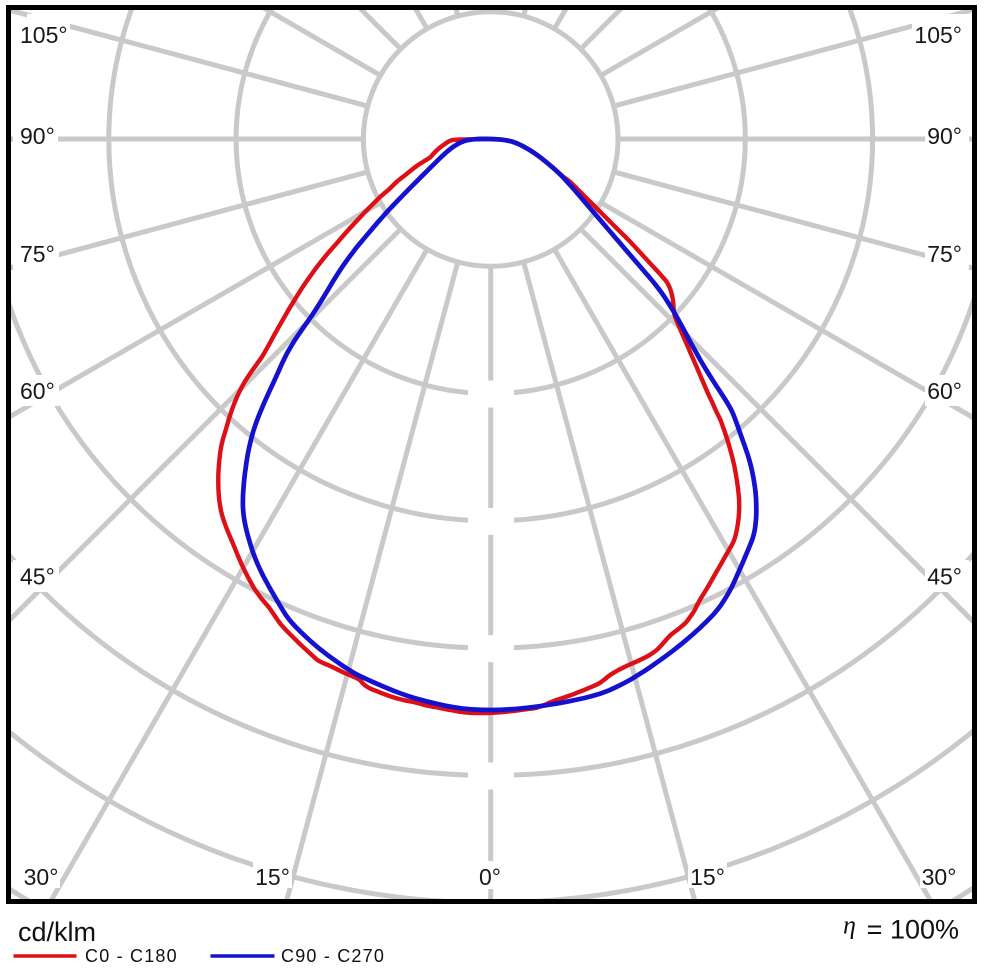  What do you see at coordinates (131, 956) in the screenshot?
I see `svg-text: C0 - C180` at bounding box center [131, 956].